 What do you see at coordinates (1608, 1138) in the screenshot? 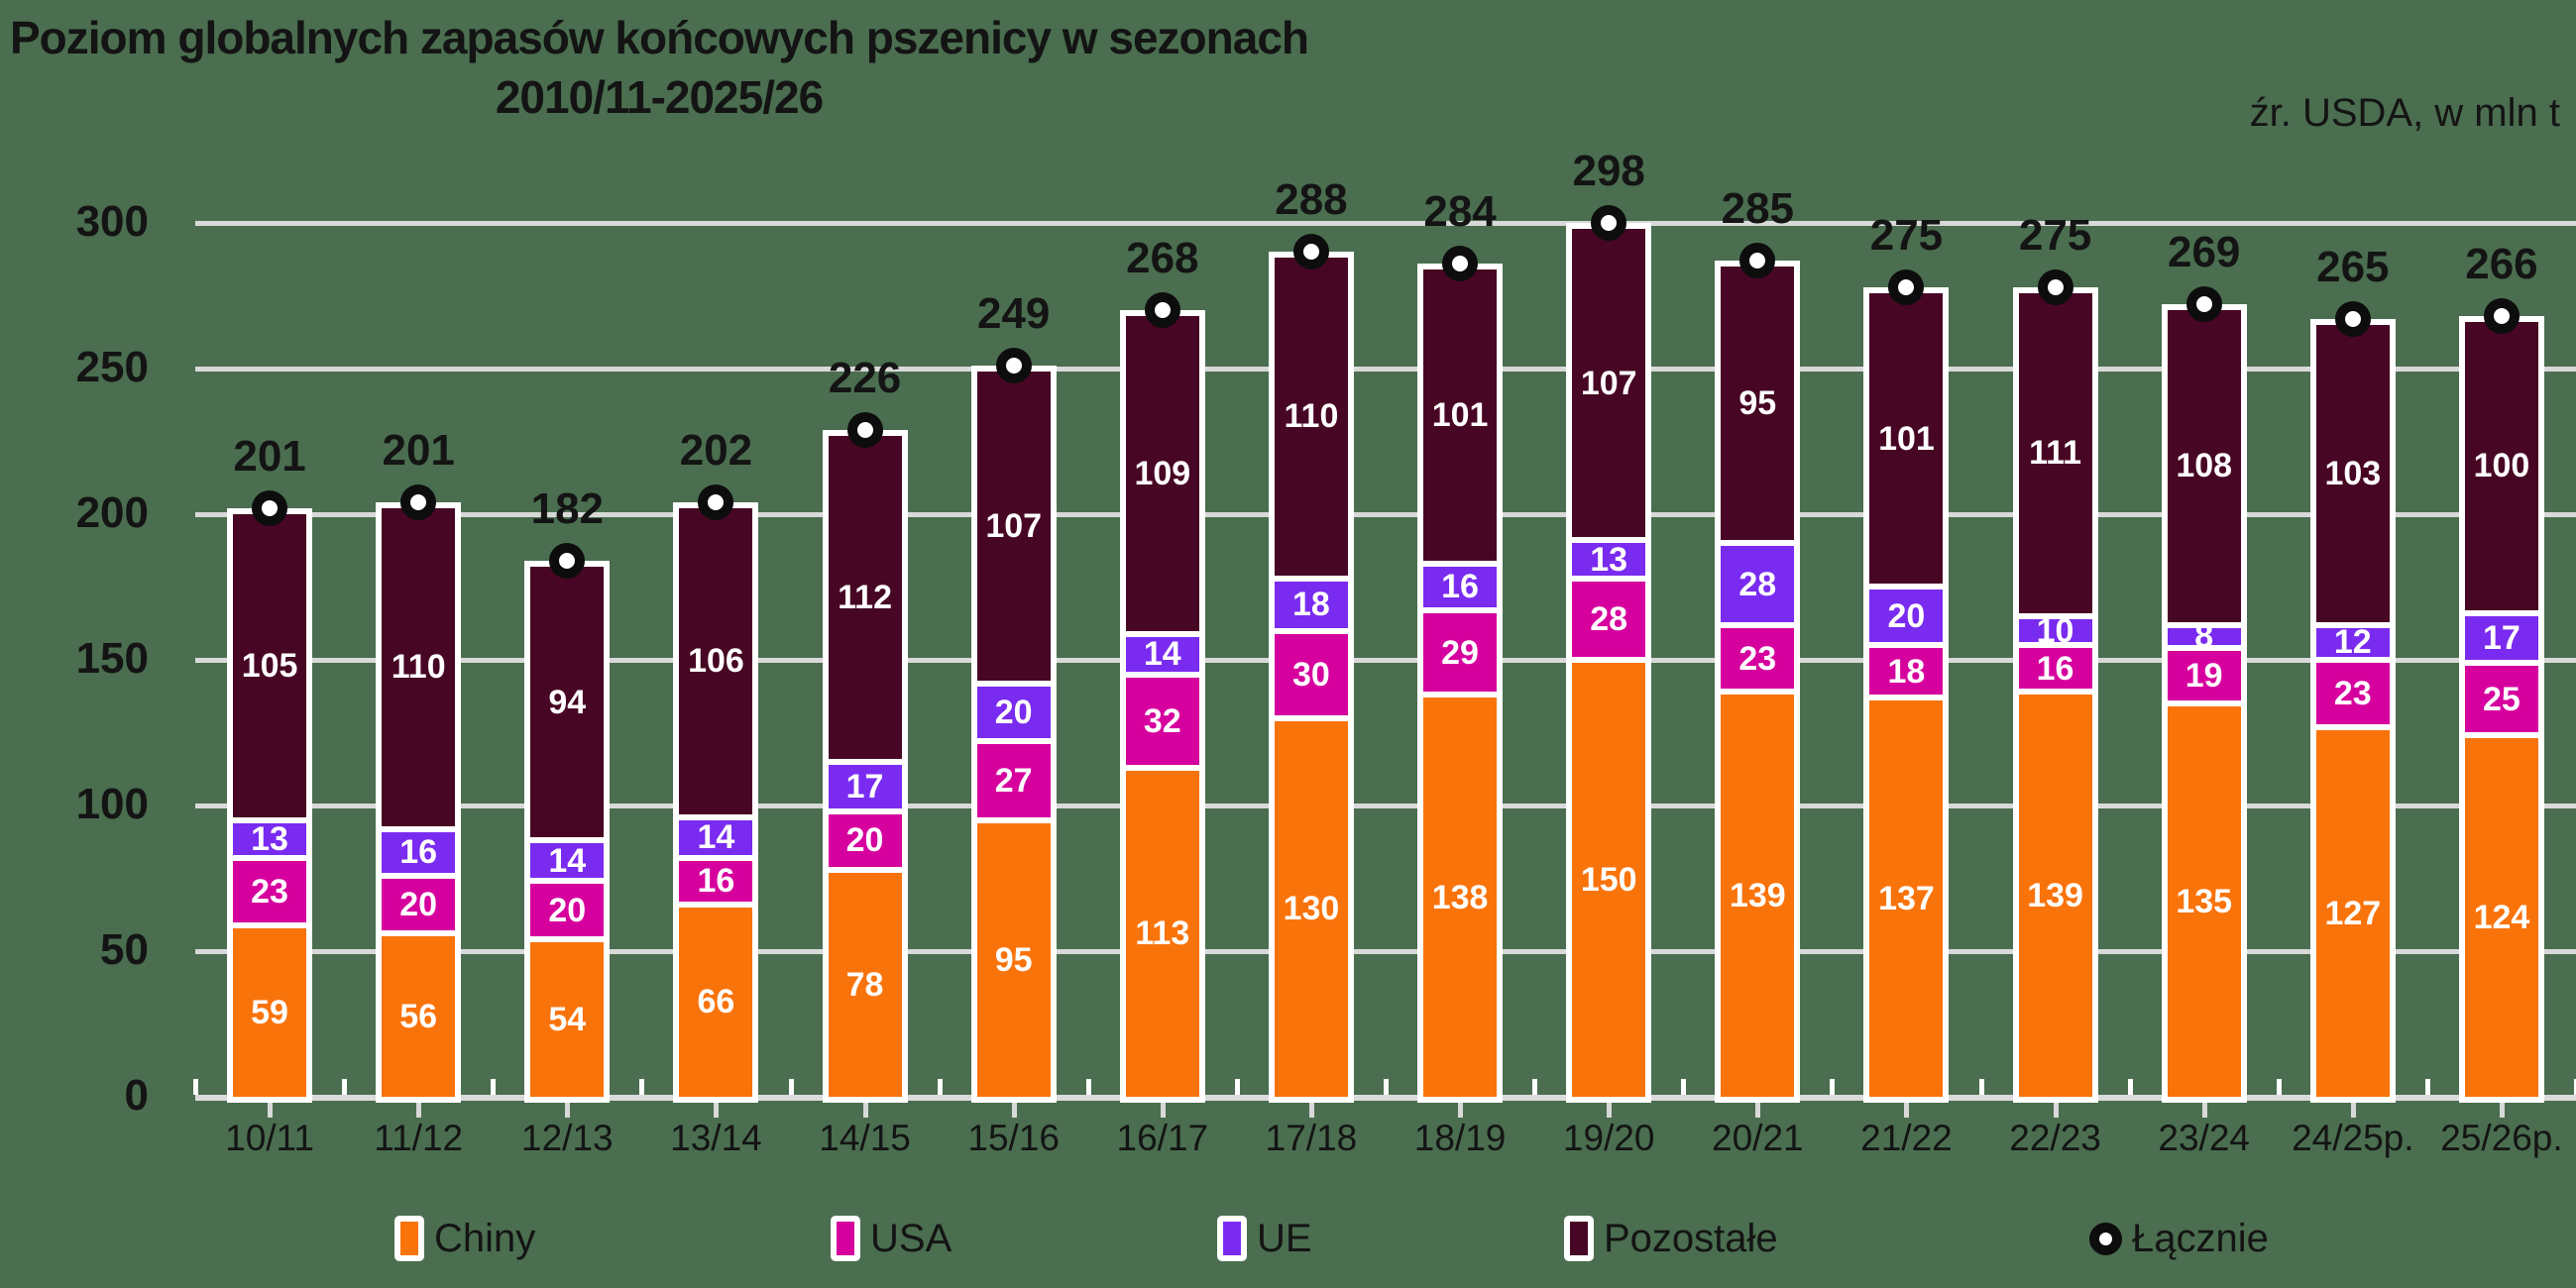
I see `x-axis-label: 19/20` at bounding box center [1608, 1138].